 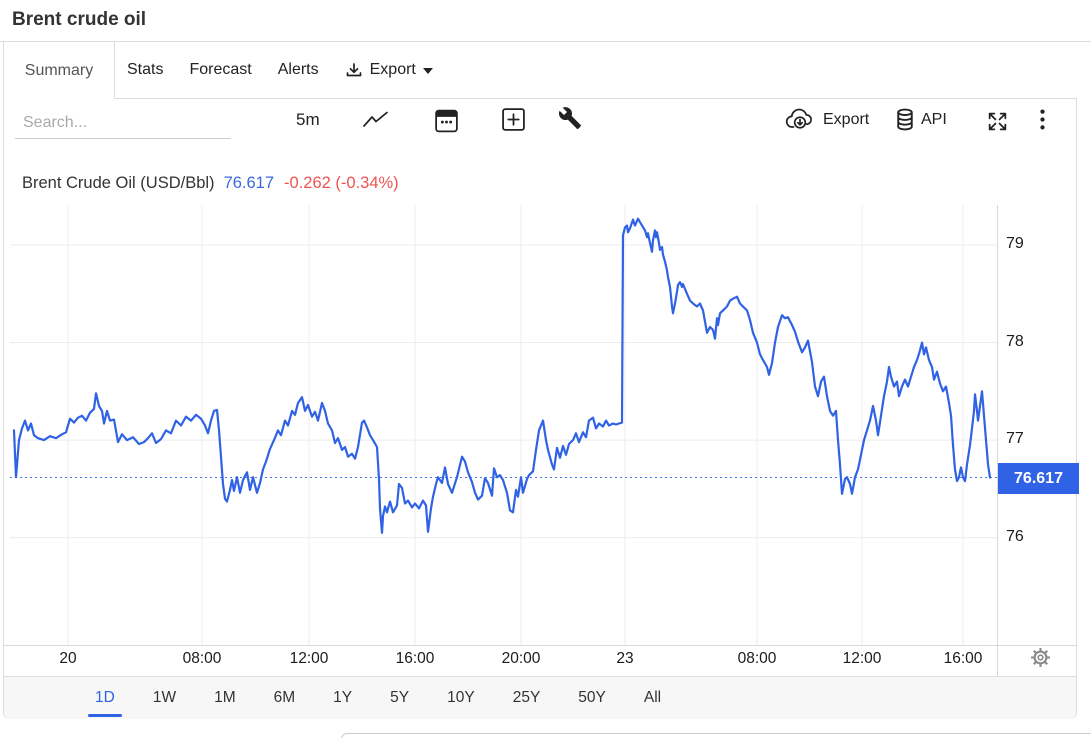 I want to click on wrench-icon, so click(x=569, y=118).